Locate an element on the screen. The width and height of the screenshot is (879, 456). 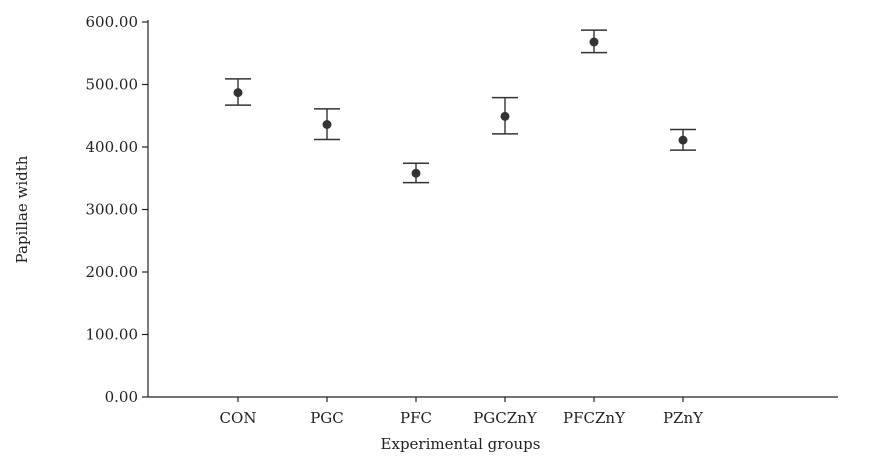
x-tick-label: PGCZnY is located at coordinates (505, 418).